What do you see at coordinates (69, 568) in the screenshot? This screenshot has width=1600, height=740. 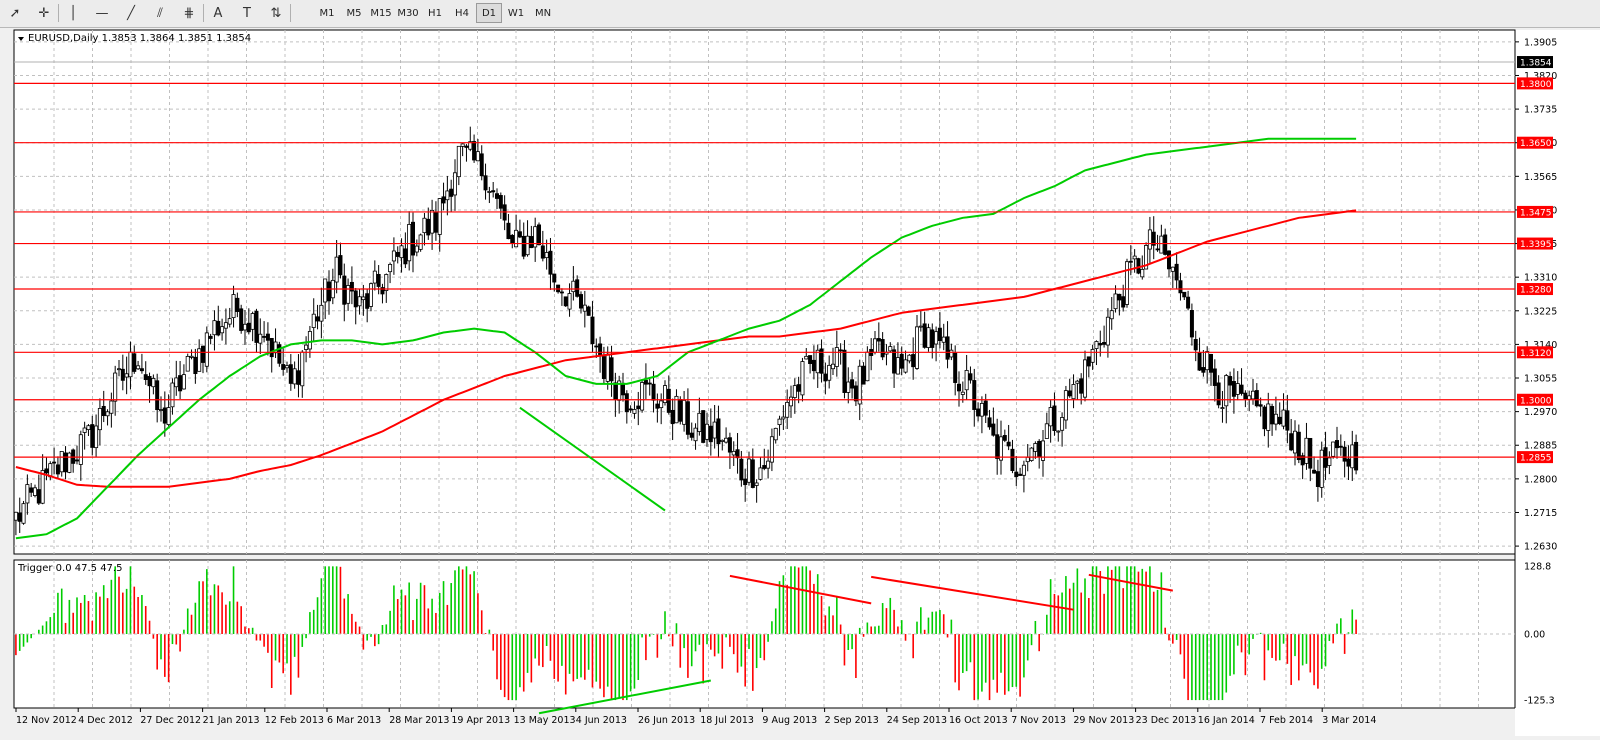 I see `indicator-label: Trigger 0.0 47.5 47.5` at bounding box center [69, 568].